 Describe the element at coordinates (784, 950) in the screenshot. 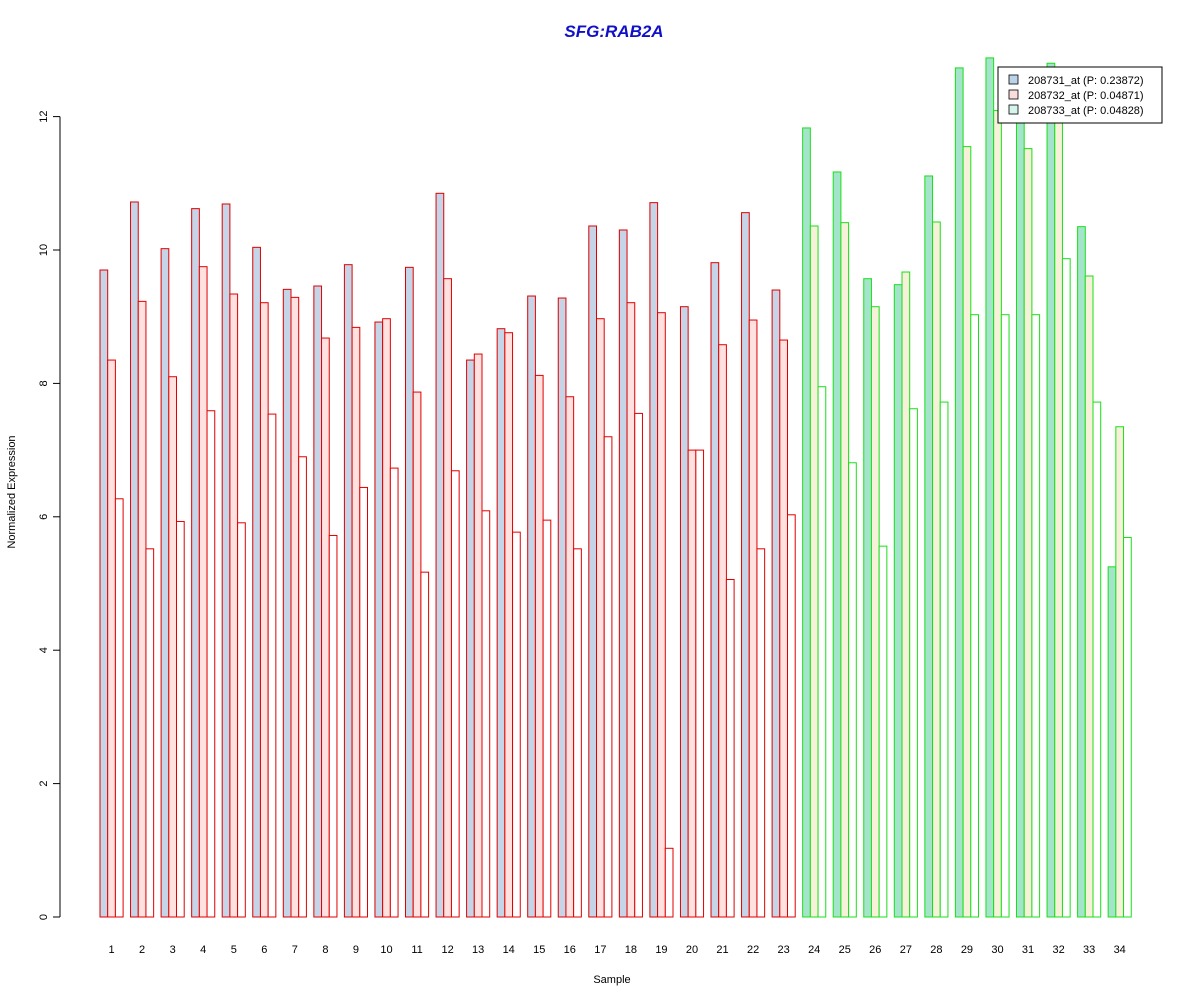

I see `x-tick-label: 23` at that location.